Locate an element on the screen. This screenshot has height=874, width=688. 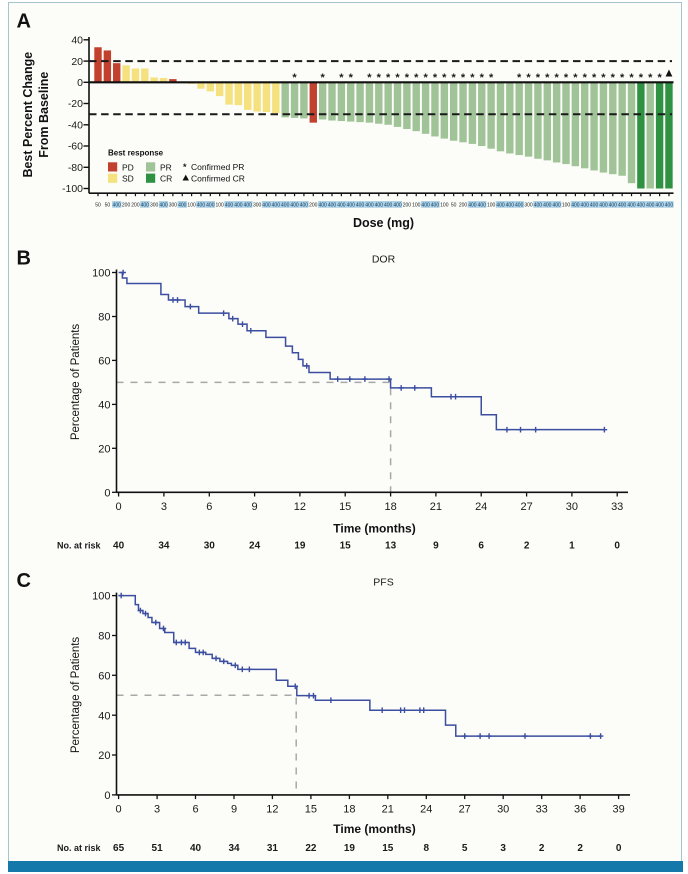
svg-text: 30 is located at coordinates (210, 546).